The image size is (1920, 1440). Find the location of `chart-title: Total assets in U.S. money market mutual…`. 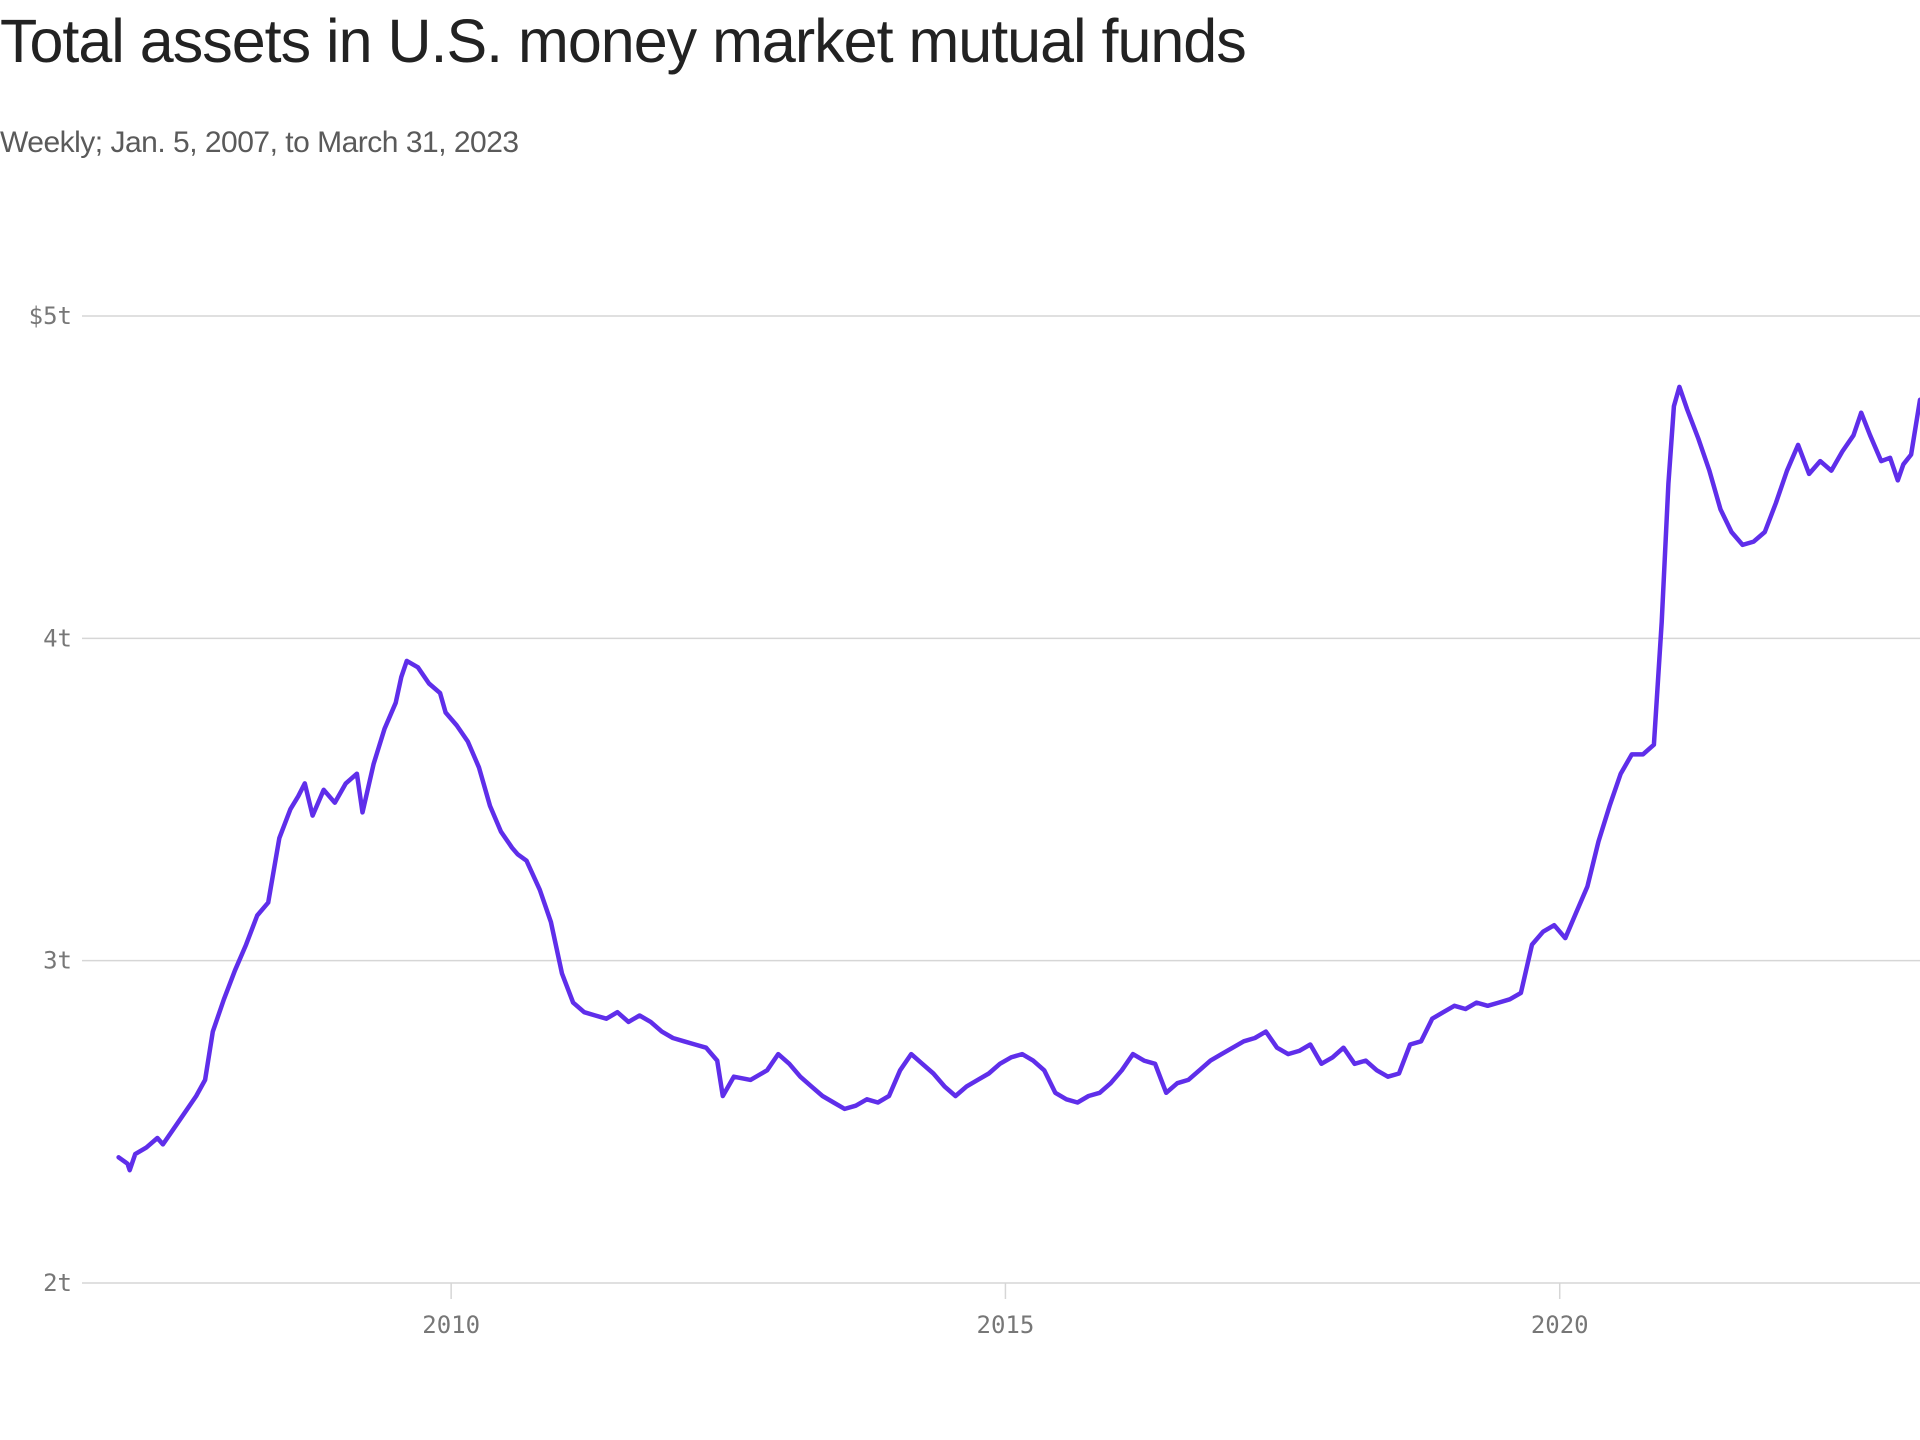

chart-title: Total assets in U.S. money market mutual… is located at coordinates (623, 41).